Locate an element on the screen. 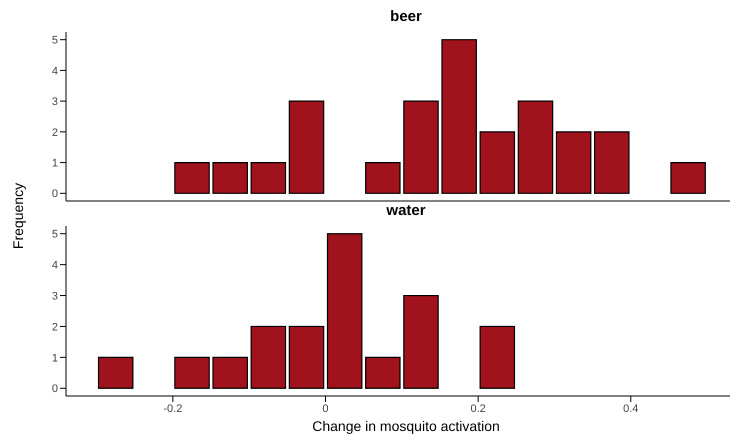 The image size is (740, 447). x-axis-title: Change in mosquito activation is located at coordinates (406, 426).